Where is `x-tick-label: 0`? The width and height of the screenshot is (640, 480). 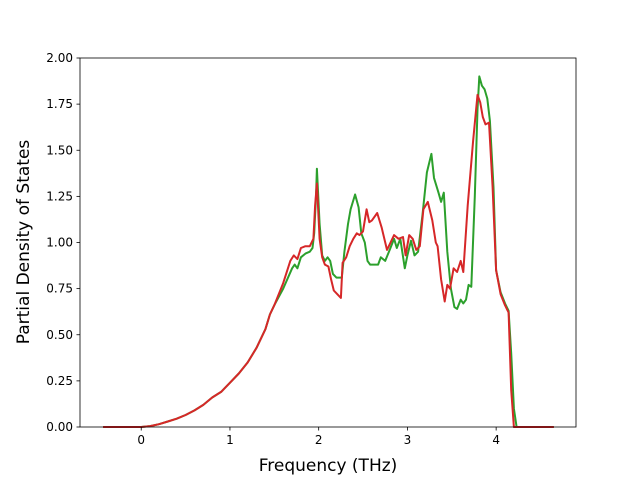 x-tick-label: 0 is located at coordinates (141, 440).